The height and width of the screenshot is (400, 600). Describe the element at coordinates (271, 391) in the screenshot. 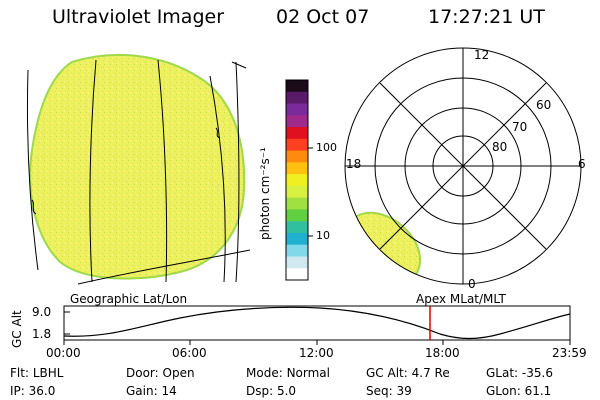

I see `status-dsp: Dsp: 5.0` at that location.